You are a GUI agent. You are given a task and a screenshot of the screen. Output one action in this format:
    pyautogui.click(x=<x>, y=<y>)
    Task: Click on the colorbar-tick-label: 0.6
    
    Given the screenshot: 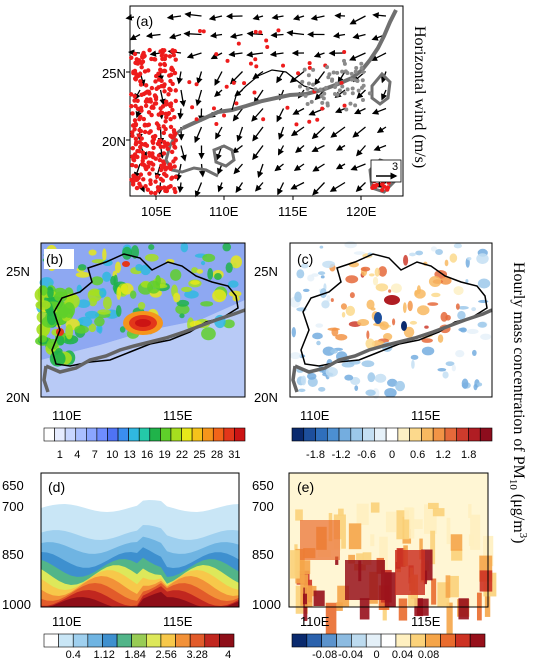 What is the action you would take?
    pyautogui.click(x=417, y=455)
    